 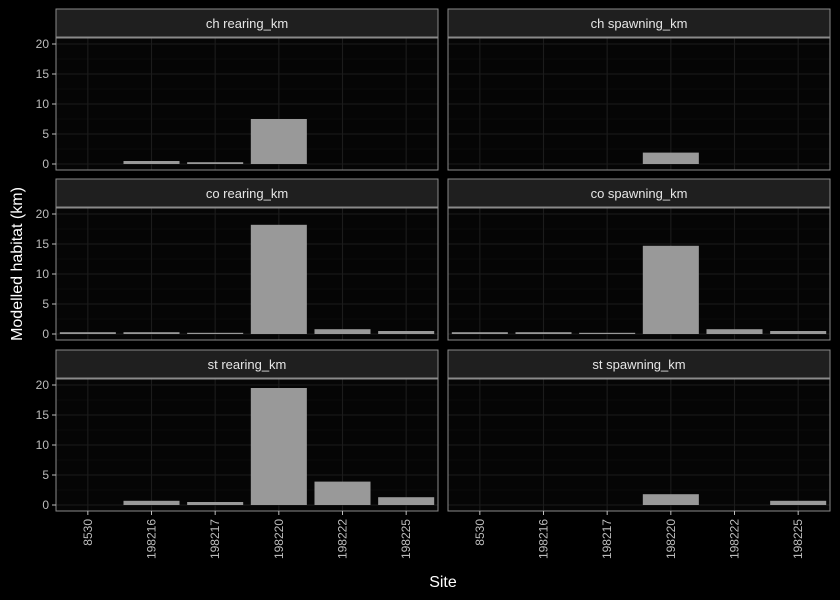 I want to click on facet-panel: co spawning_km, so click(x=639, y=259).